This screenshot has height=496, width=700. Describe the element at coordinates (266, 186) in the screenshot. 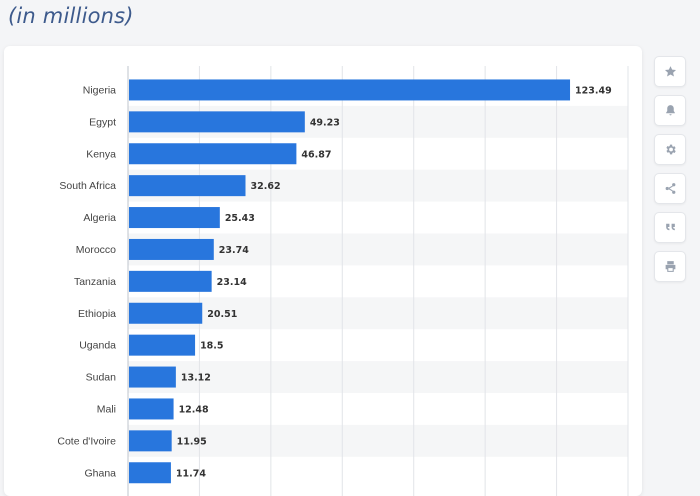

I see `value-label: 32.62` at that location.